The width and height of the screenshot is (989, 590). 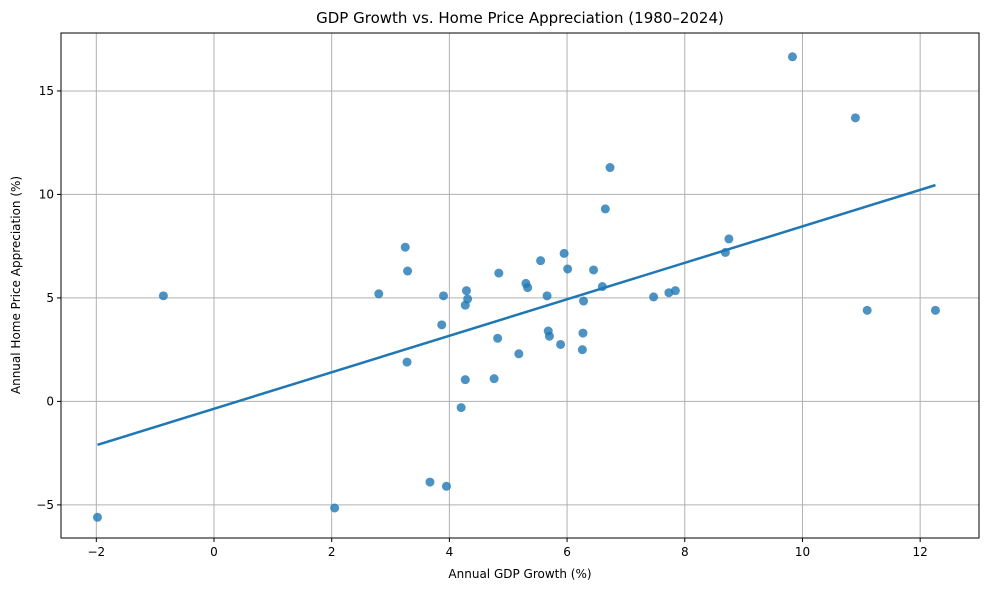 I want to click on x-tick-label: 6, so click(x=567, y=552).